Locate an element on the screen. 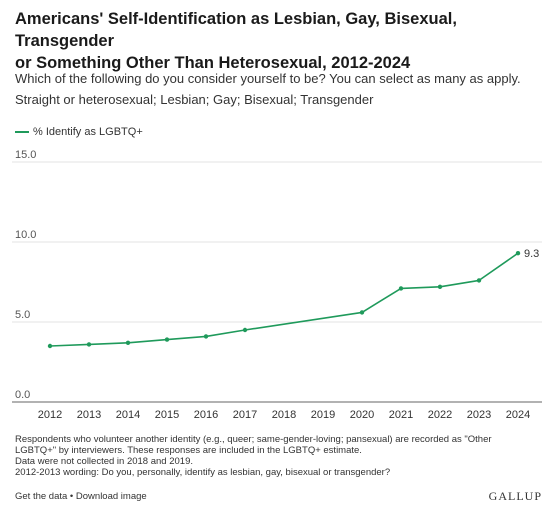 This screenshot has width=554, height=515. chart-legend: % Identify as LGBTQ+ is located at coordinates (79, 132).